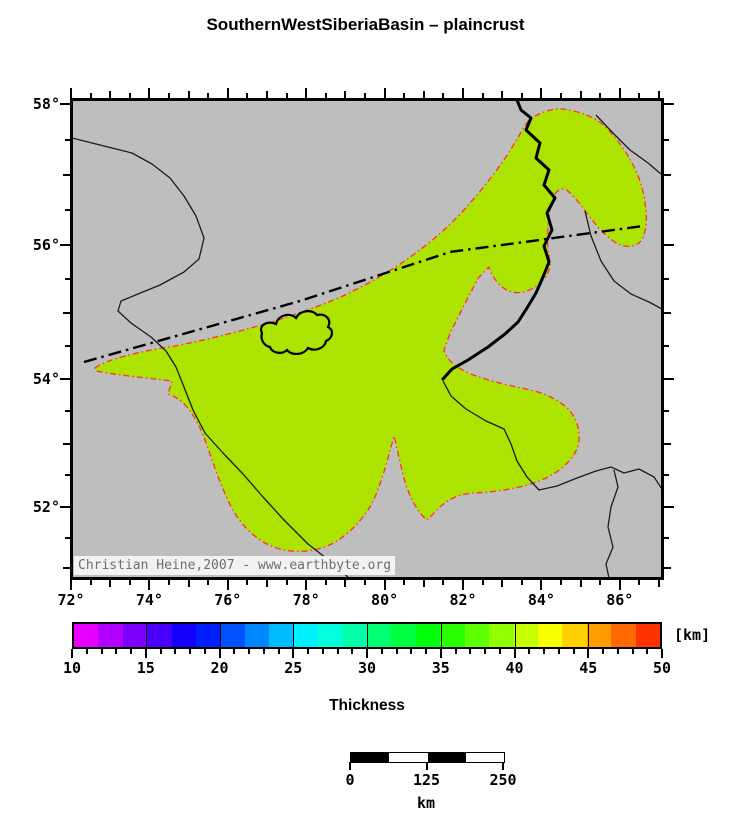 The height and width of the screenshot is (832, 731). I want to click on scalebar-tick, so click(350, 766).